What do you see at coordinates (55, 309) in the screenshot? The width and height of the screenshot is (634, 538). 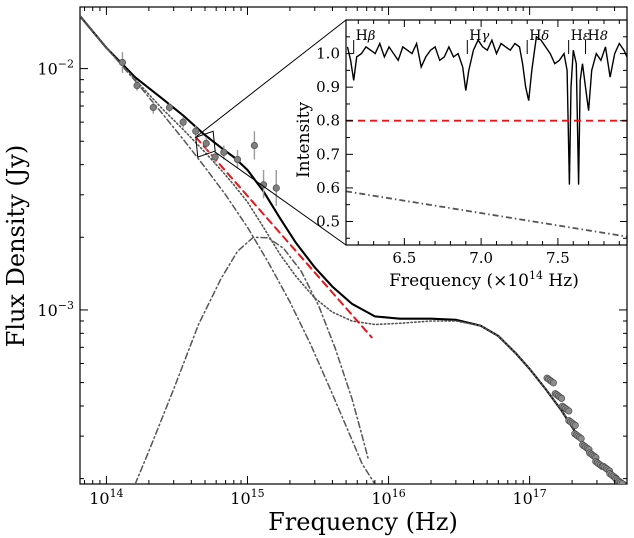 I see `y-tick-label: 10⁻³` at bounding box center [55, 309].